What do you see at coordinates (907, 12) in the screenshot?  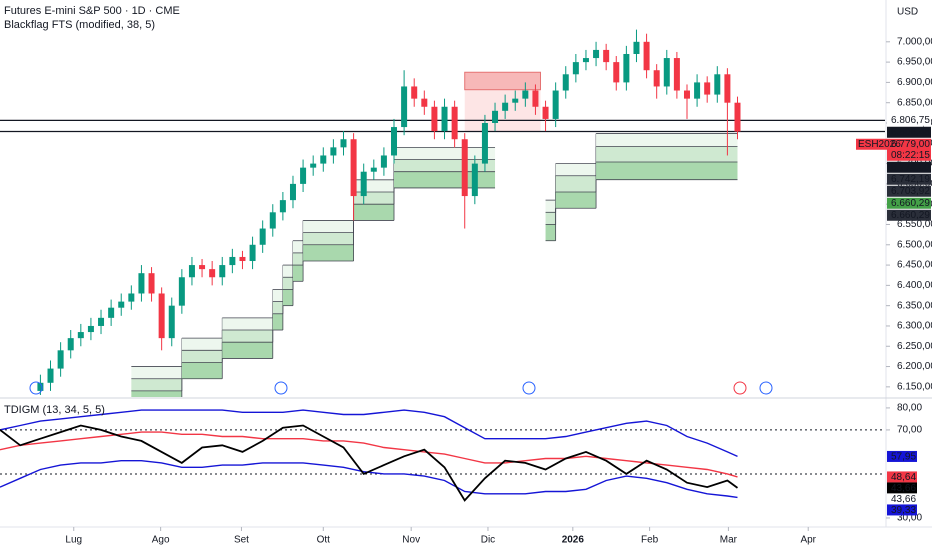 I see `currency: USD` at bounding box center [907, 12].